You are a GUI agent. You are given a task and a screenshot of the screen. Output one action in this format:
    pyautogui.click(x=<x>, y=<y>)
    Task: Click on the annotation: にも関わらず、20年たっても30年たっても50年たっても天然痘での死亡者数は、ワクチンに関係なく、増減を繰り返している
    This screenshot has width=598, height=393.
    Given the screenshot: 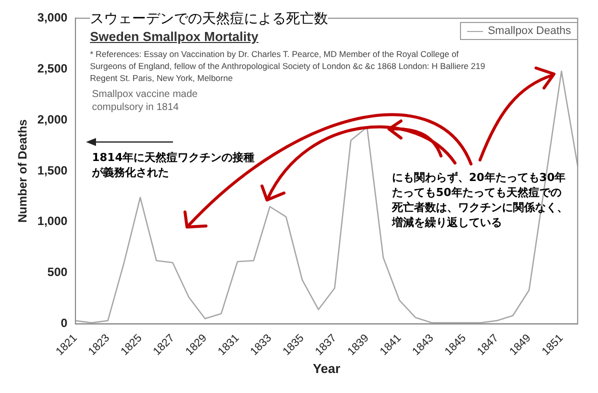 What is the action you would take?
    pyautogui.click(x=480, y=200)
    